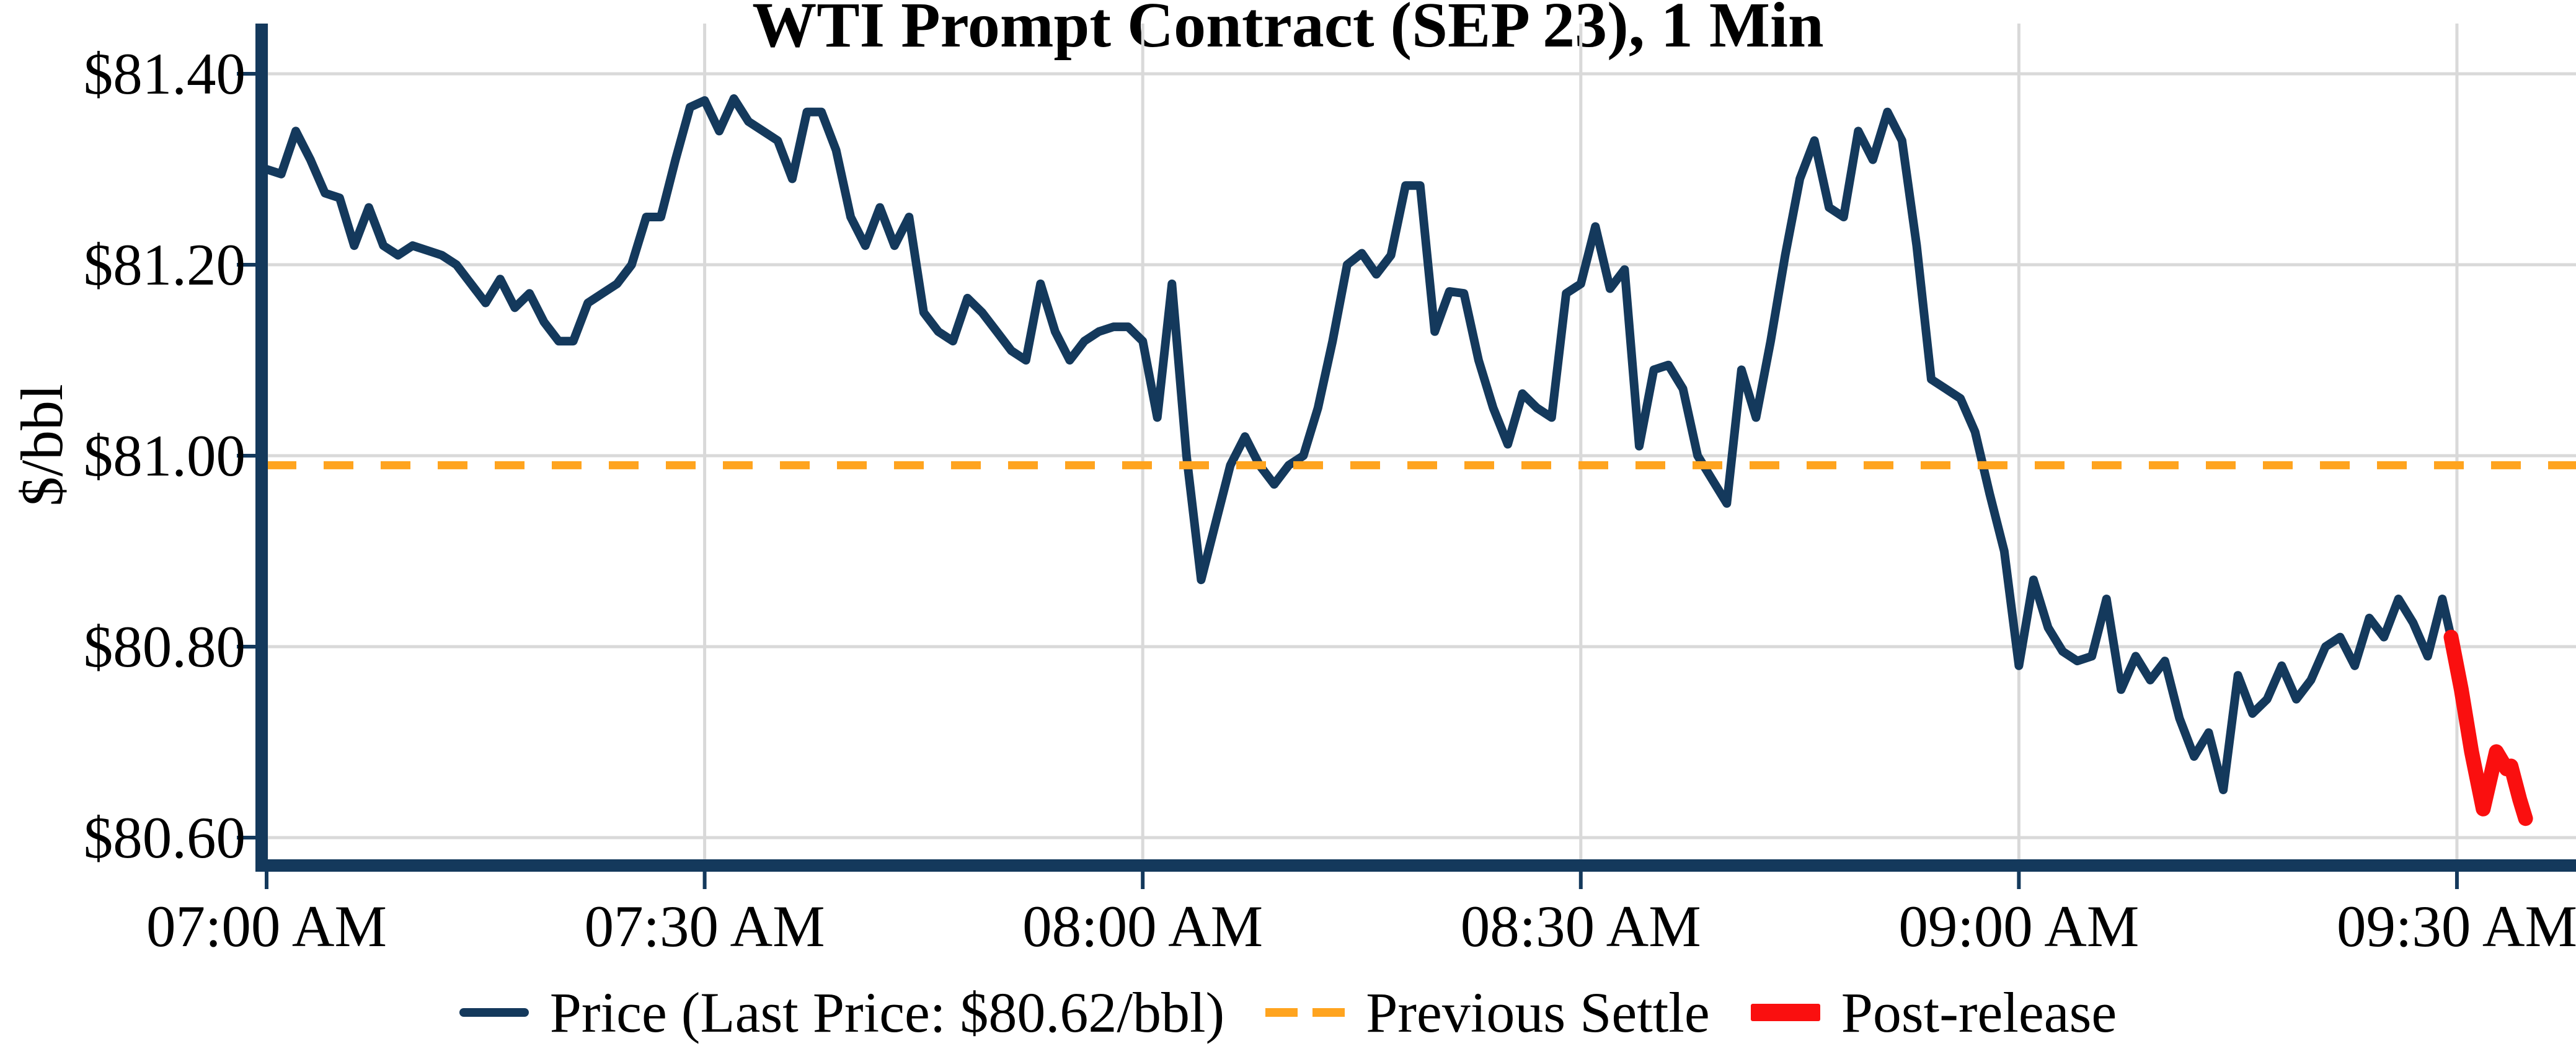 This screenshot has height=1054, width=2576. I want to click on chart-title: WTI Prompt Contract (SEP 23), 1 Min, so click(1288, 30).